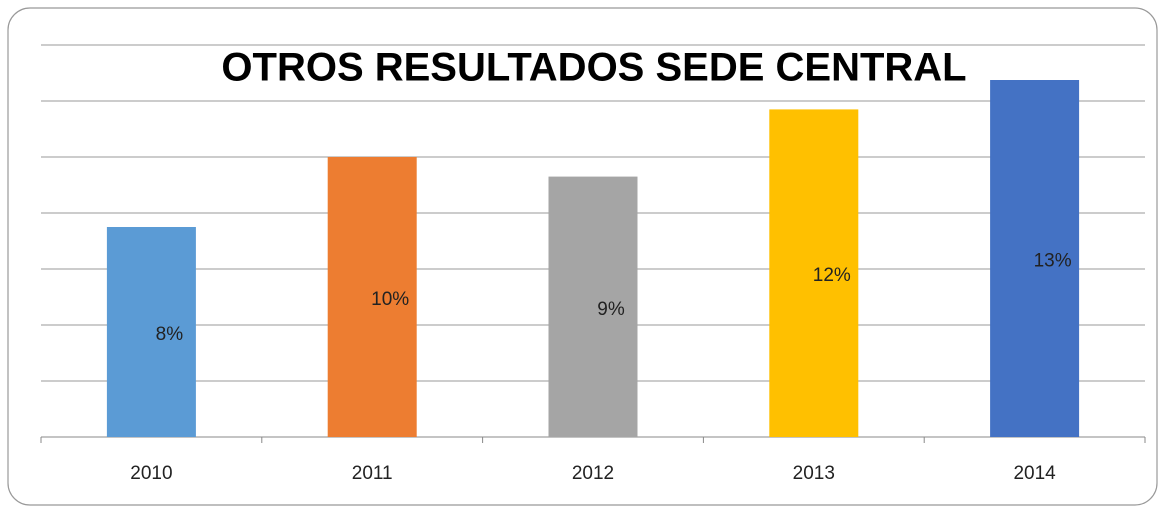 The height and width of the screenshot is (512, 1165). I want to click on chart-title: OTROS RESULTADOS SEDE CENTRAL, so click(593, 68).